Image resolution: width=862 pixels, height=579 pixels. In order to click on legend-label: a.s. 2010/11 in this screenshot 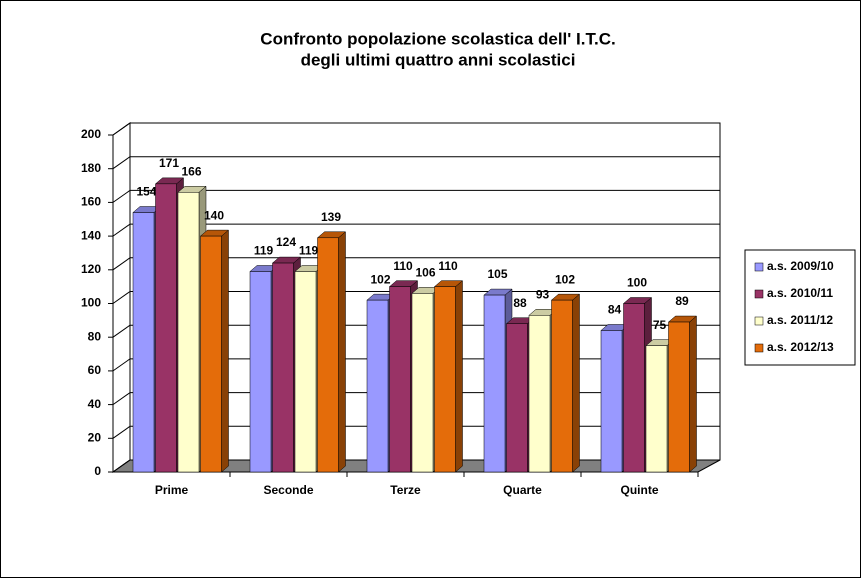, I will do `click(800, 293)`.